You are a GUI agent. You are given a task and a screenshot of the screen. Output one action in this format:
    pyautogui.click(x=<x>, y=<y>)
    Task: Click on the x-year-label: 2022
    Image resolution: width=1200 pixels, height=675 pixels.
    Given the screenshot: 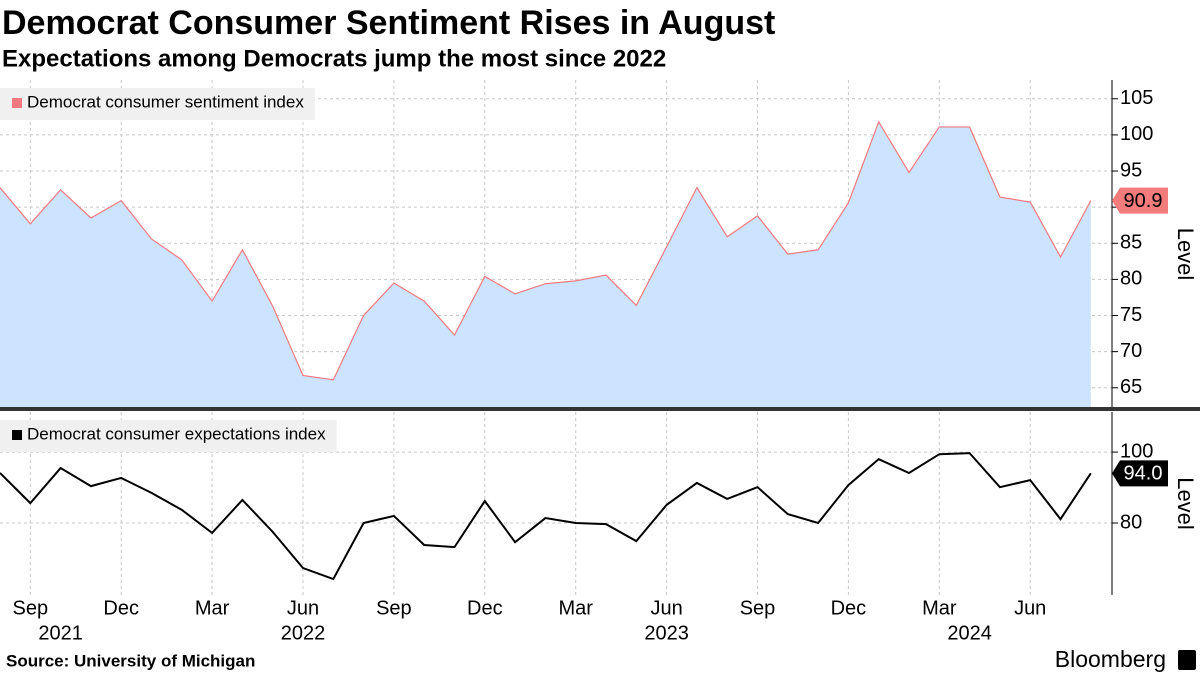 What is the action you would take?
    pyautogui.click(x=303, y=633)
    